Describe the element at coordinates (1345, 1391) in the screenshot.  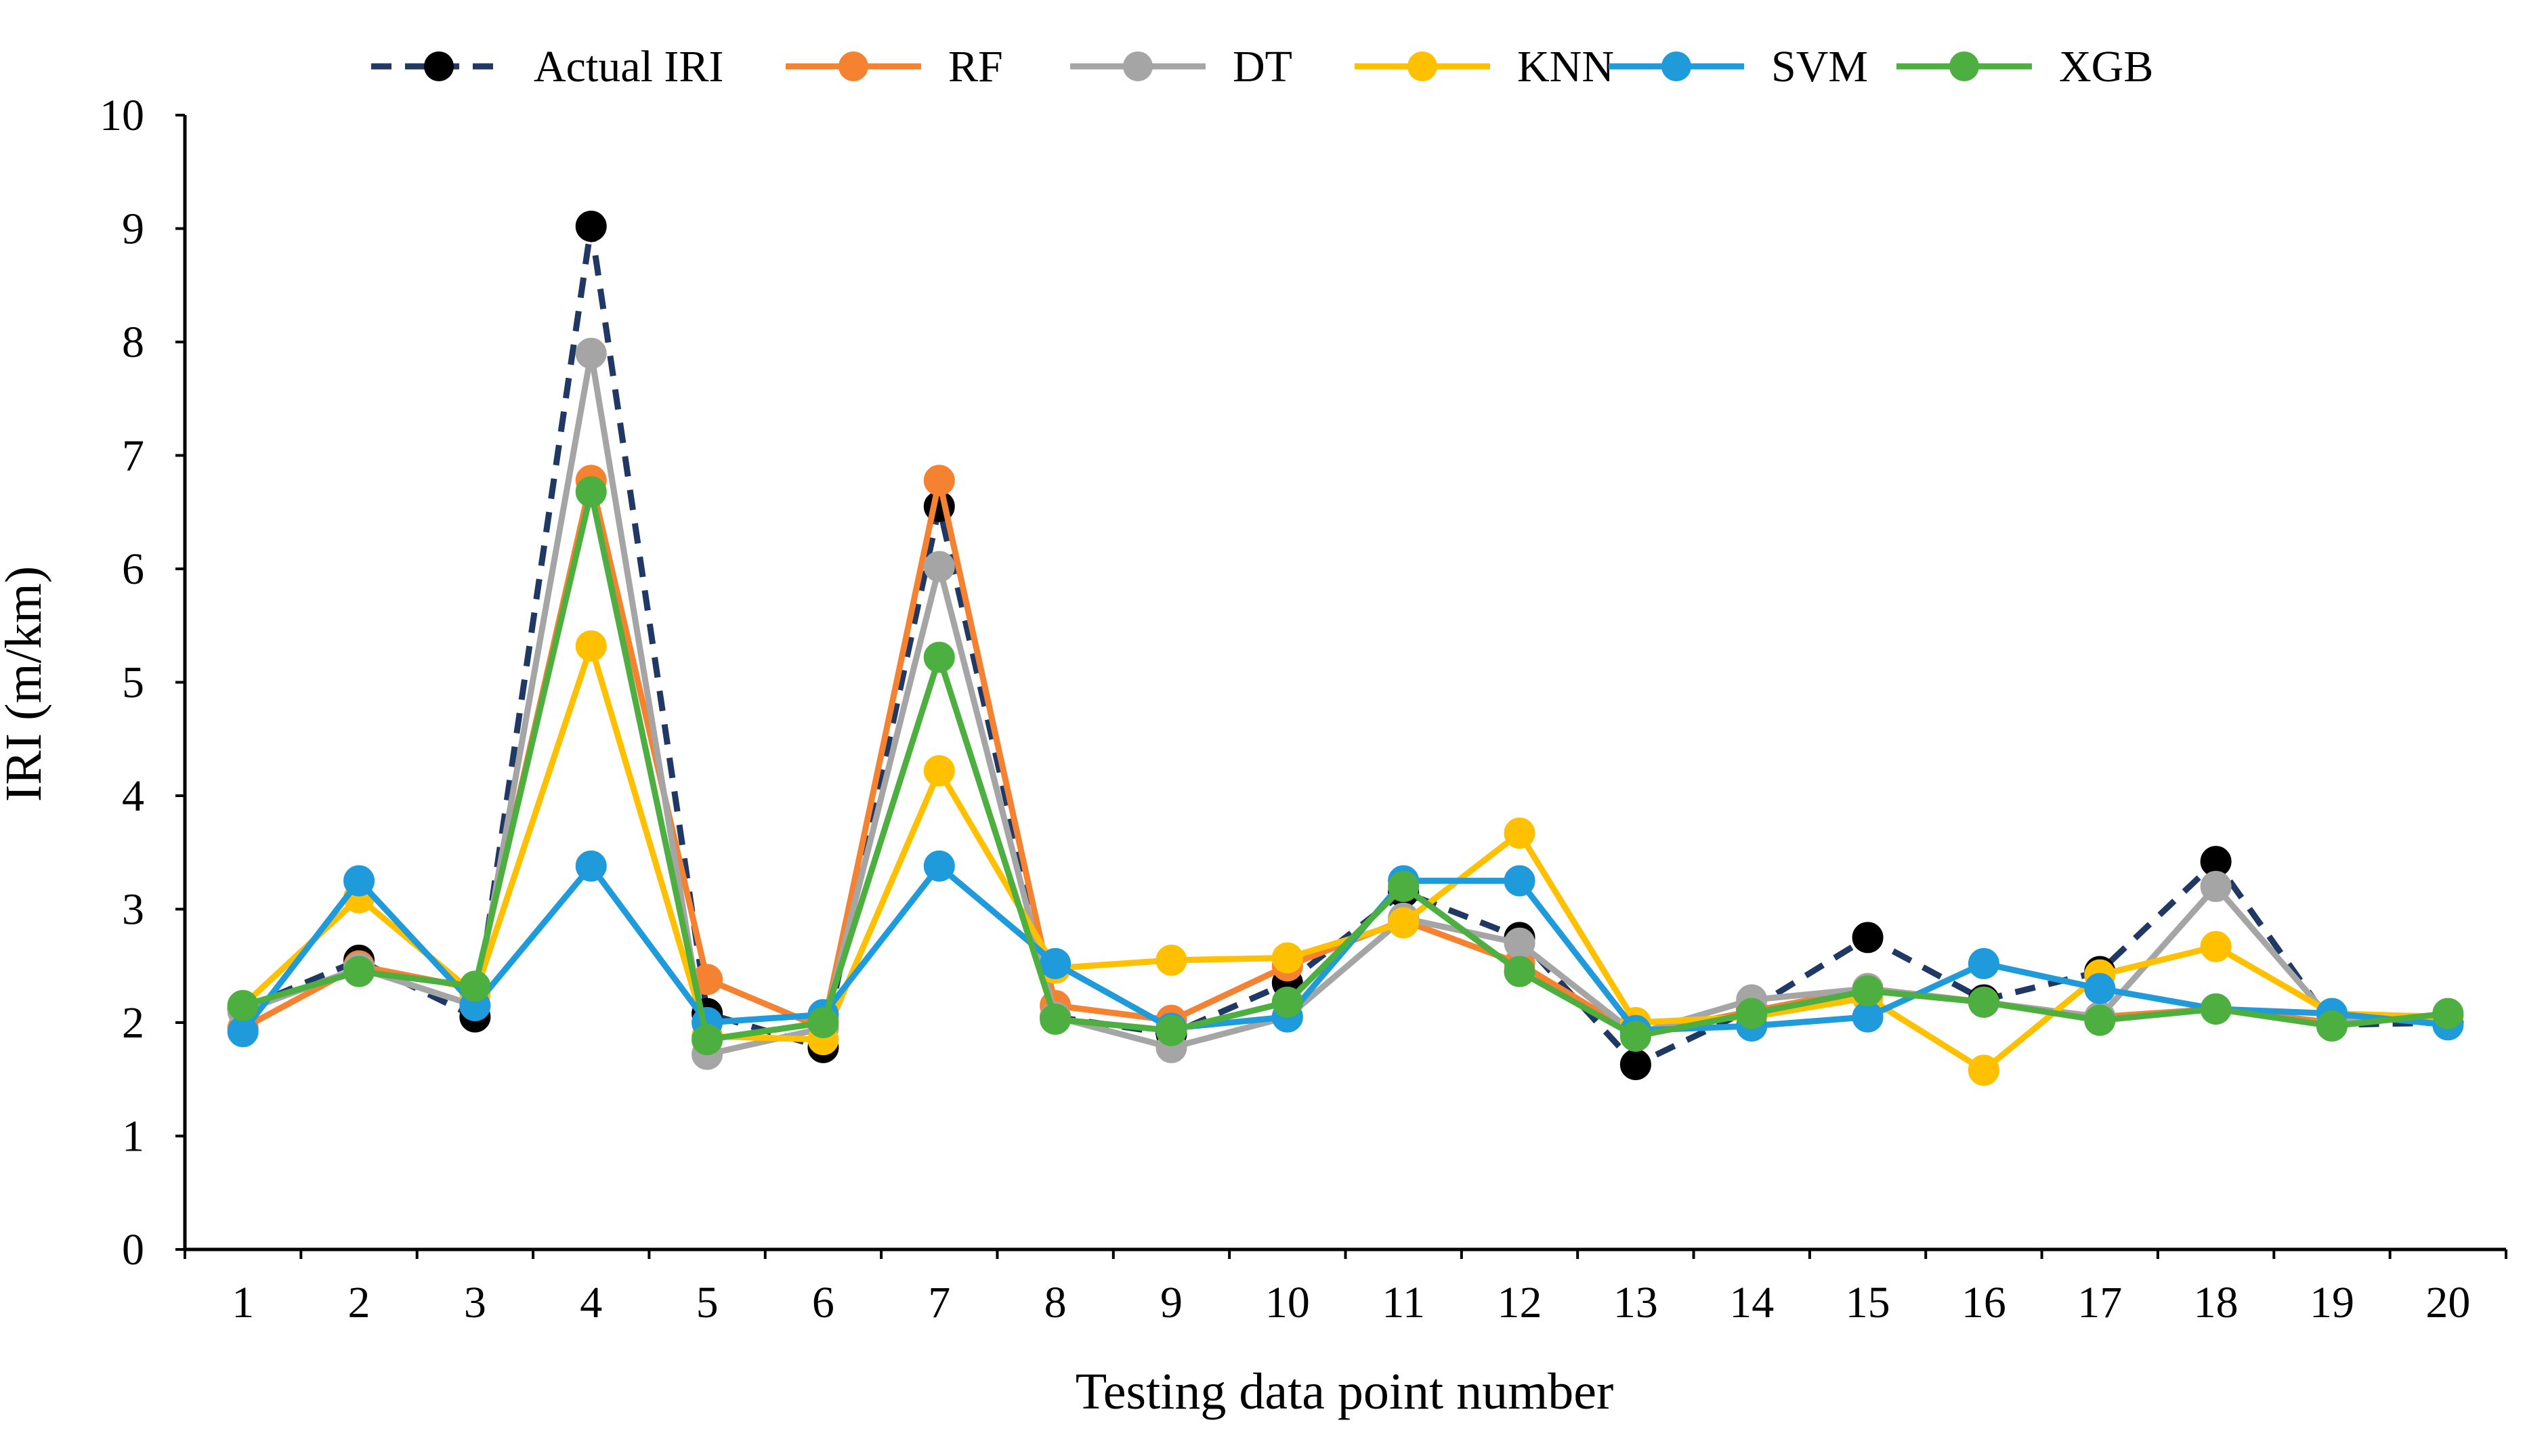
I see `x-axis-title: Testing data point number` at that location.